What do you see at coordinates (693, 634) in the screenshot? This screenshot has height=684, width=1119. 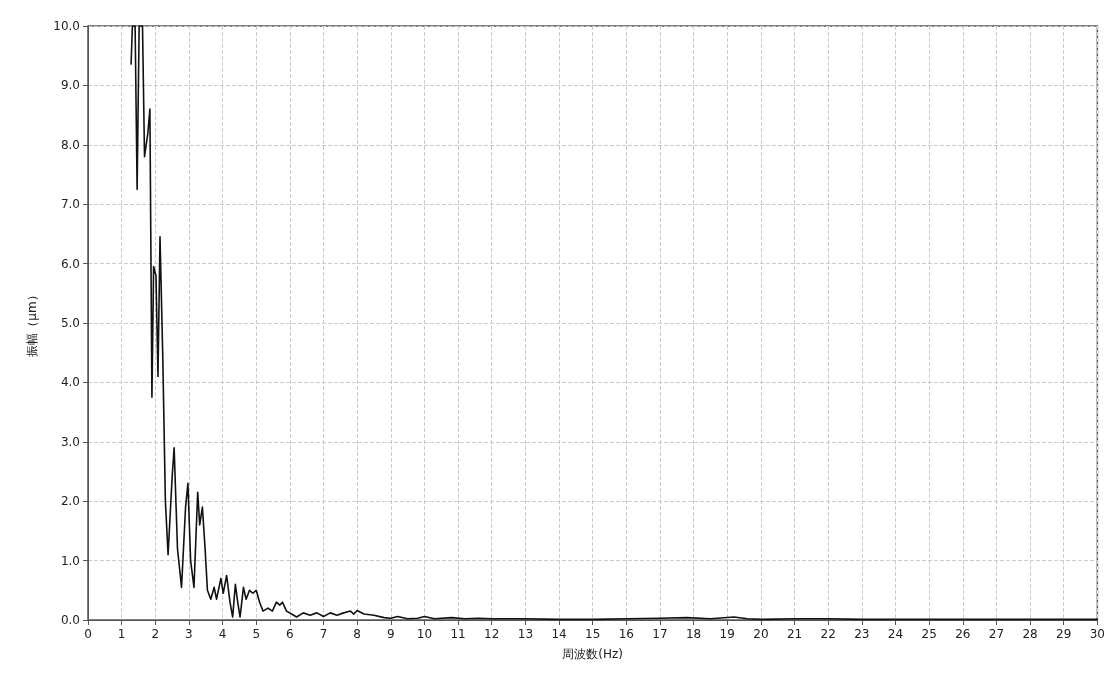 I see `x-tick-label: 18` at bounding box center [693, 634].